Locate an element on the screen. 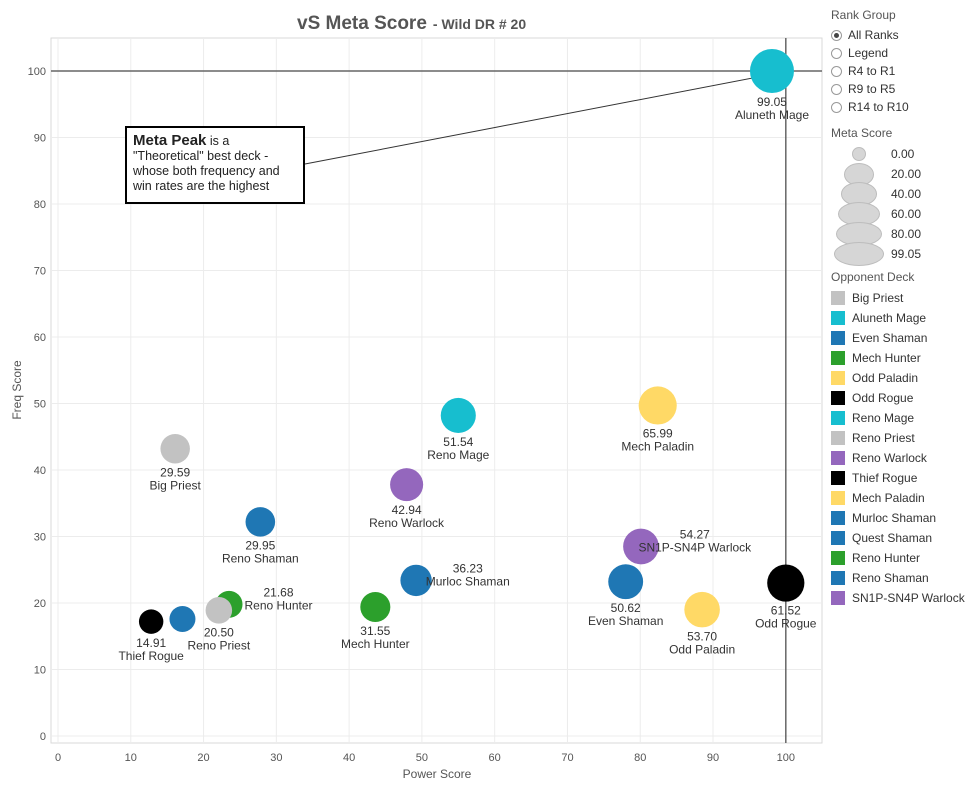 Image resolution: width=978 pixels, height=786 pixels. size-legend-value: 0.00 is located at coordinates (903, 154).